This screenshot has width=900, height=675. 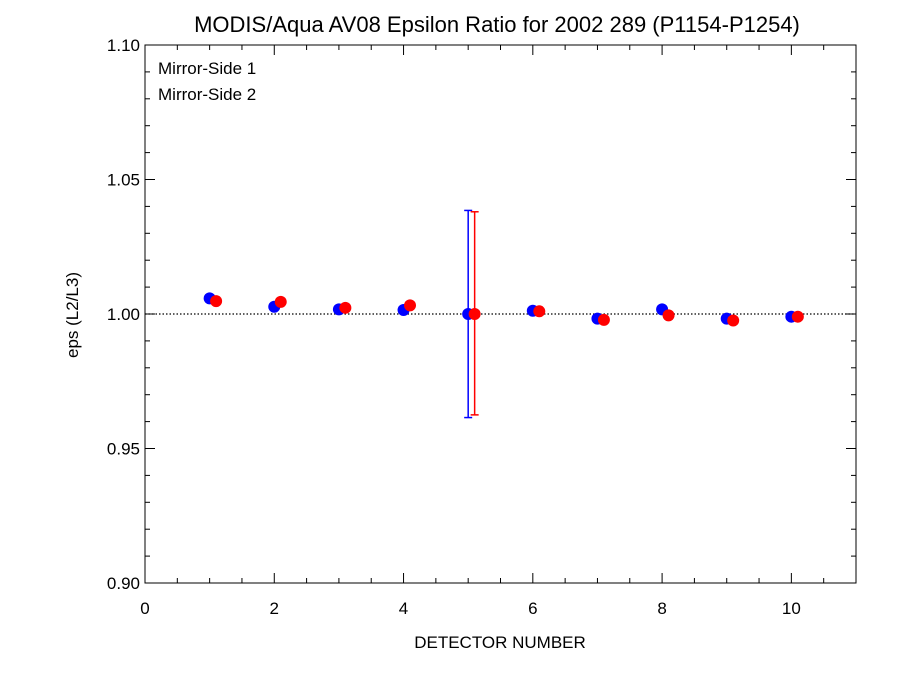 I want to click on y-tick-label: 1.05, so click(x=123, y=180).